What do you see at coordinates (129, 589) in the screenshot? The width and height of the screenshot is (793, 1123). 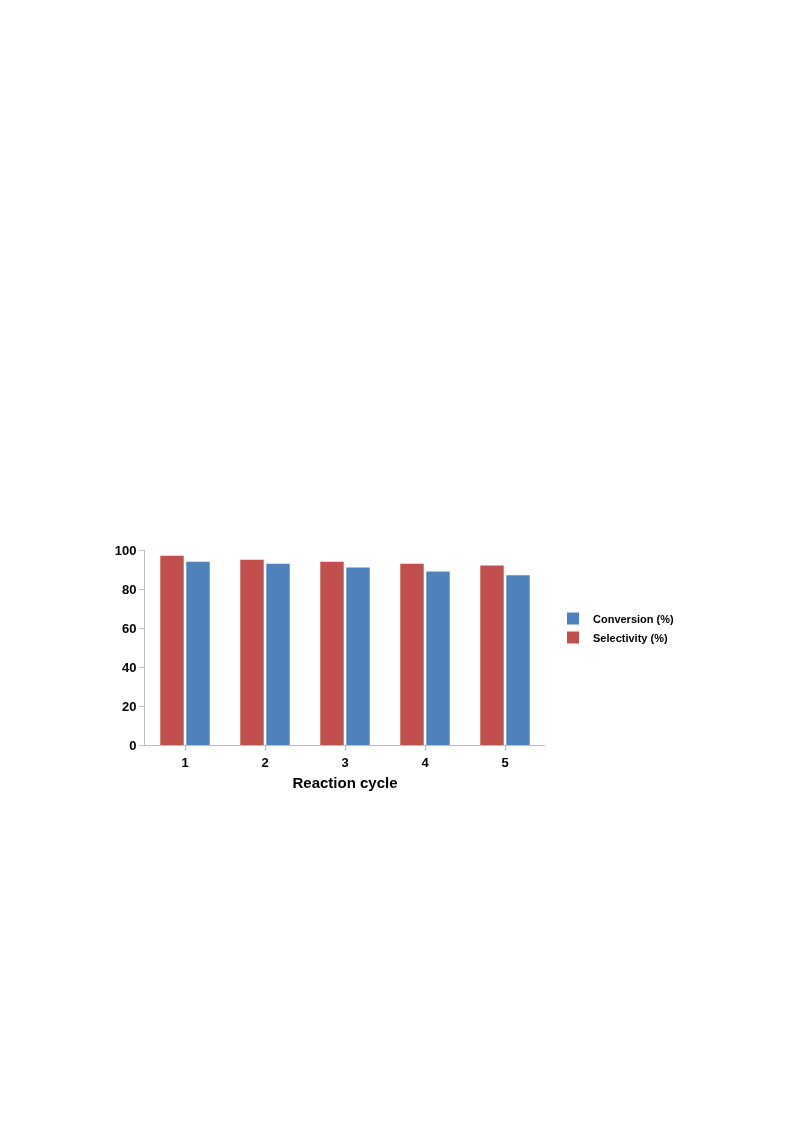 I see `y-tick-label: 80` at bounding box center [129, 589].